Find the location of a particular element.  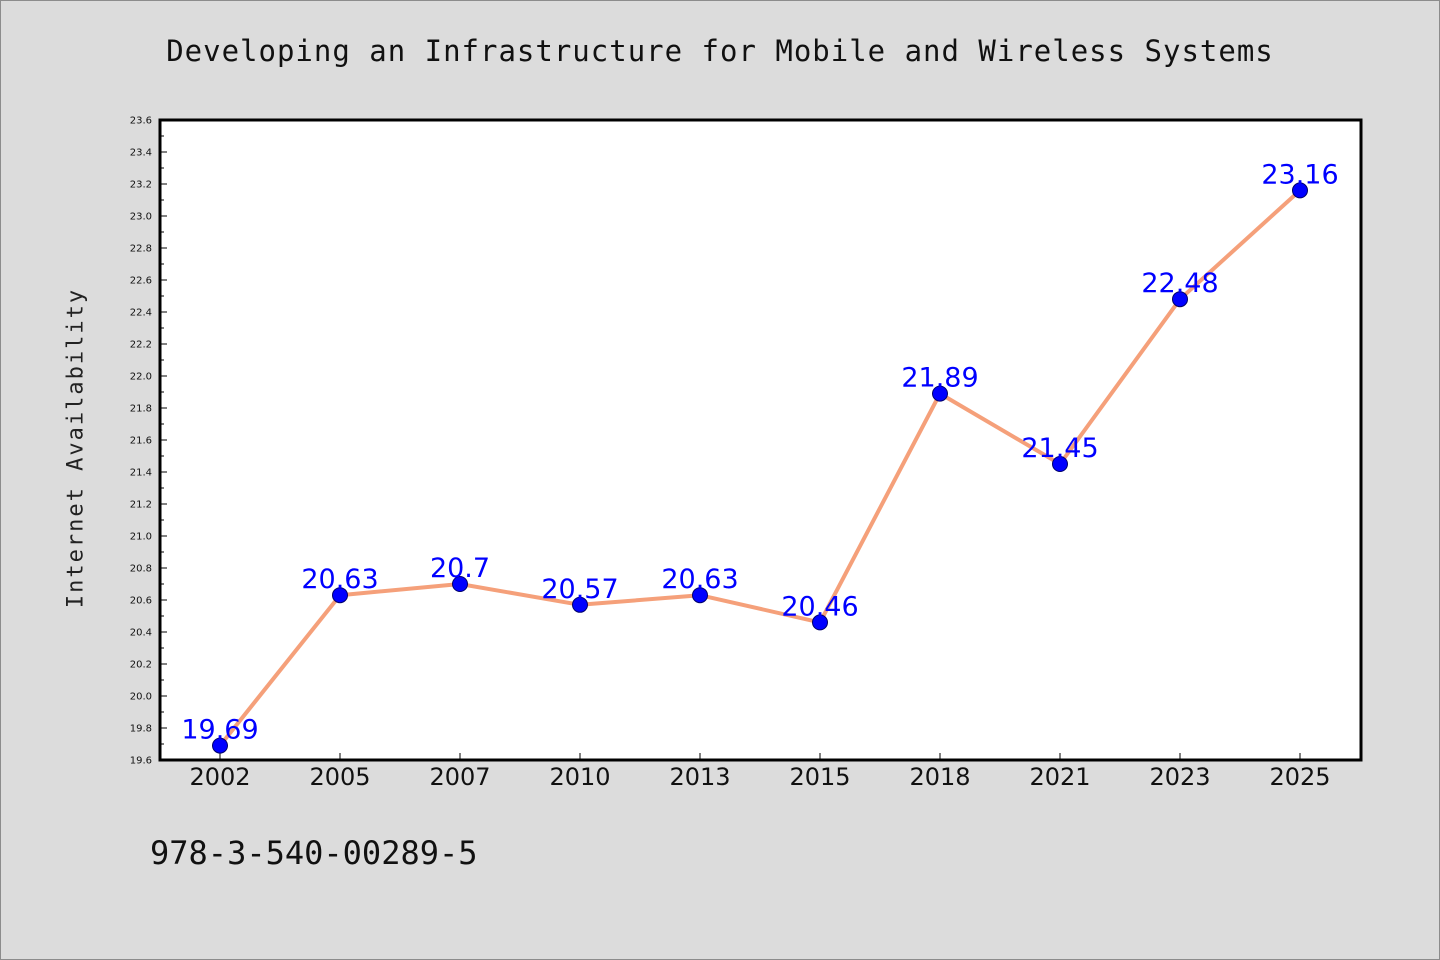

data-label: 20.57 is located at coordinates (579, 589).